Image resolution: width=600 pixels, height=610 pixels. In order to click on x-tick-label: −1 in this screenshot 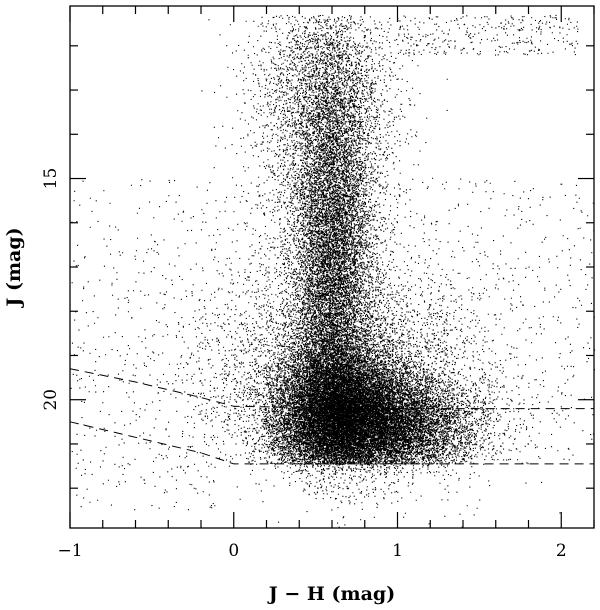, I will do `click(69, 551)`.